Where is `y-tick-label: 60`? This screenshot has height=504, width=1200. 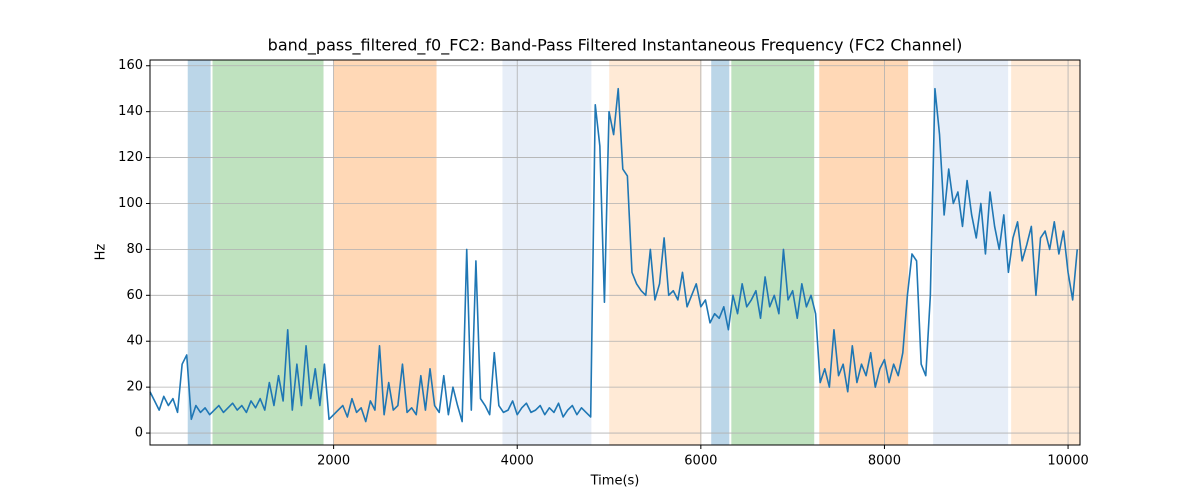 y-tick-label: 60 is located at coordinates (134, 295).